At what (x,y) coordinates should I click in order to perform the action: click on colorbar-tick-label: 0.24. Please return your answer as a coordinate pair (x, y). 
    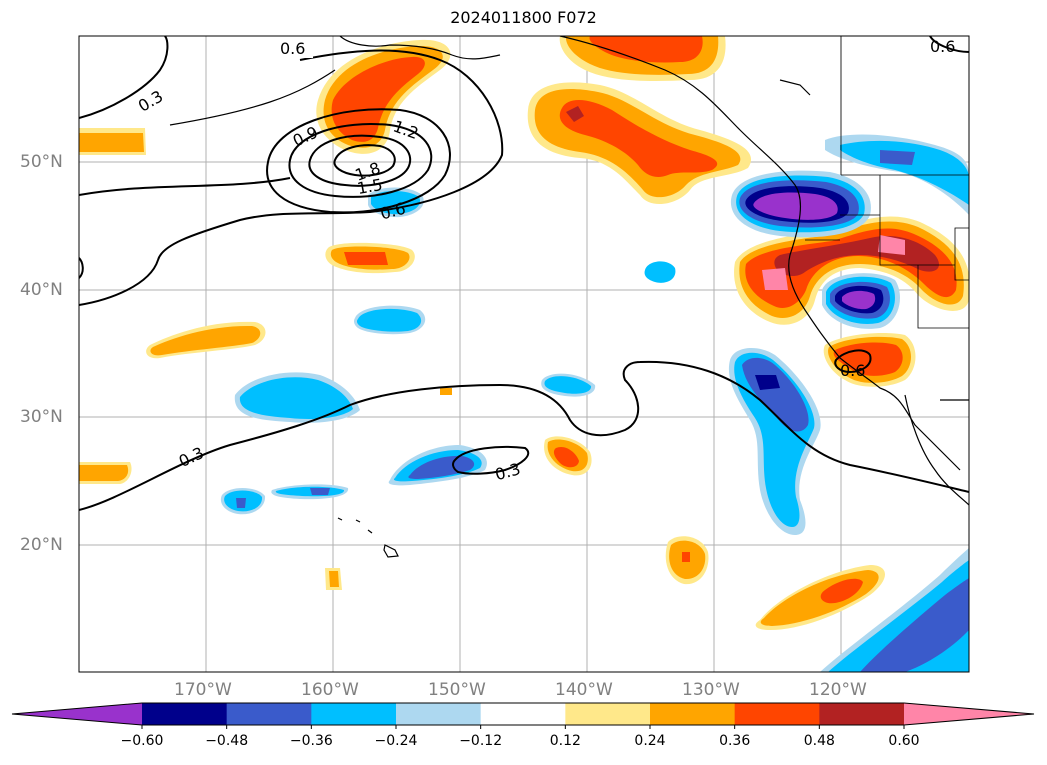
    Looking at the image, I should click on (650, 741).